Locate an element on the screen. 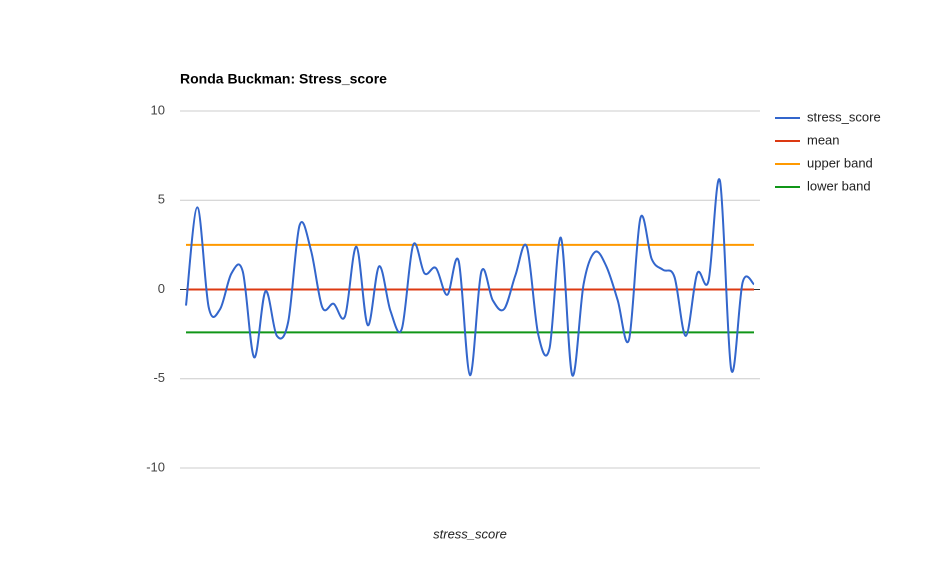 This screenshot has width=939, height=580. legend-label: mean is located at coordinates (823, 139).